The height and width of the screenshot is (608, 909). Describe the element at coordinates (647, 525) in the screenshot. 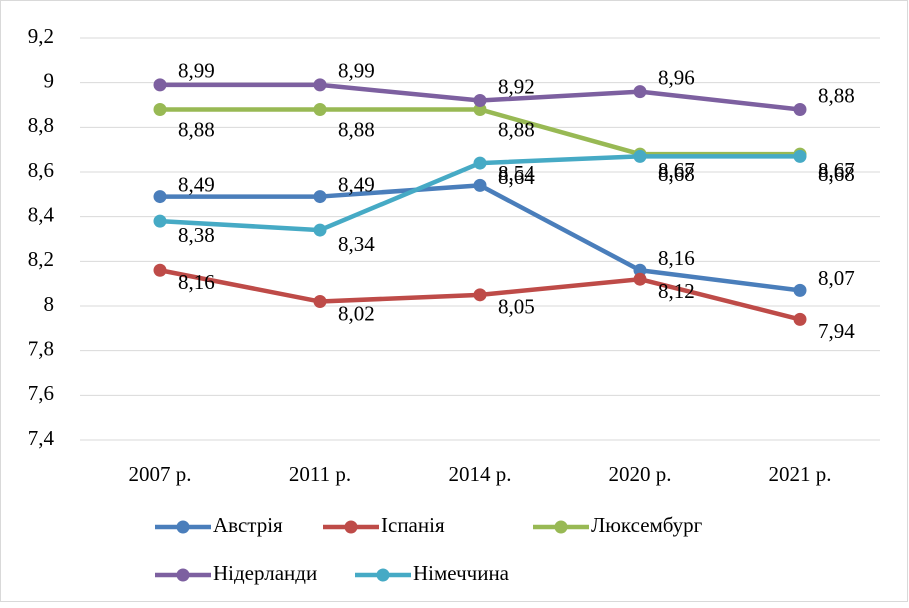

I see `legend-label: Люксембург` at that location.